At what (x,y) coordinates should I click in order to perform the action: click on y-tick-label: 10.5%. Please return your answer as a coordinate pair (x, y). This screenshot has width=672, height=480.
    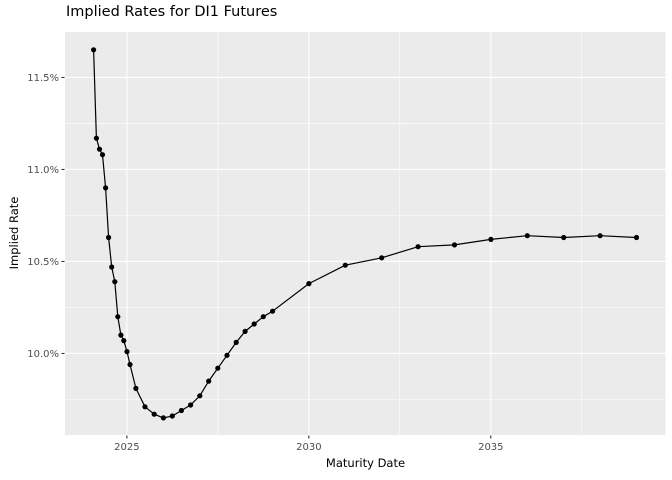
    Looking at the image, I should click on (43, 262).